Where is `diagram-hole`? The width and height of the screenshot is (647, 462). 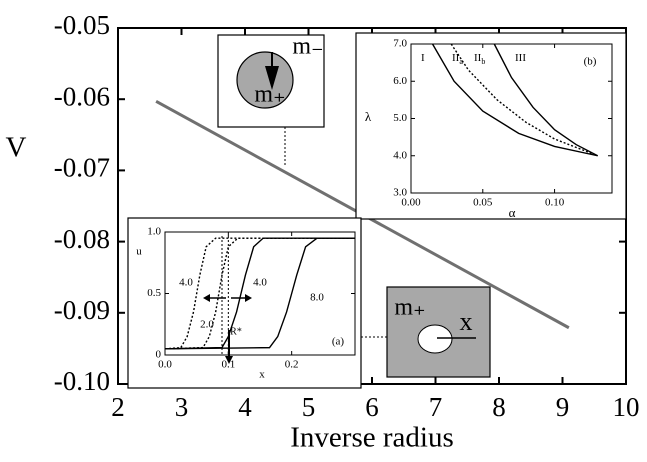
diagram-hole is located at coordinates (435, 339).